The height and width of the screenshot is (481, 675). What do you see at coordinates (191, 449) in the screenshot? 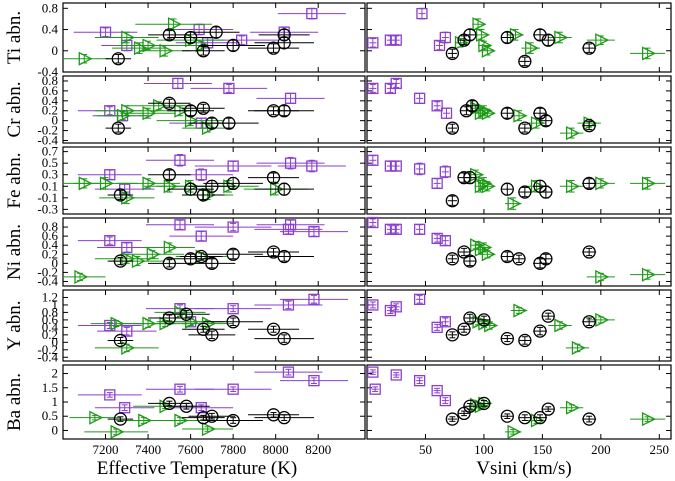
I see `x-tick-label: 7600` at bounding box center [191, 449].